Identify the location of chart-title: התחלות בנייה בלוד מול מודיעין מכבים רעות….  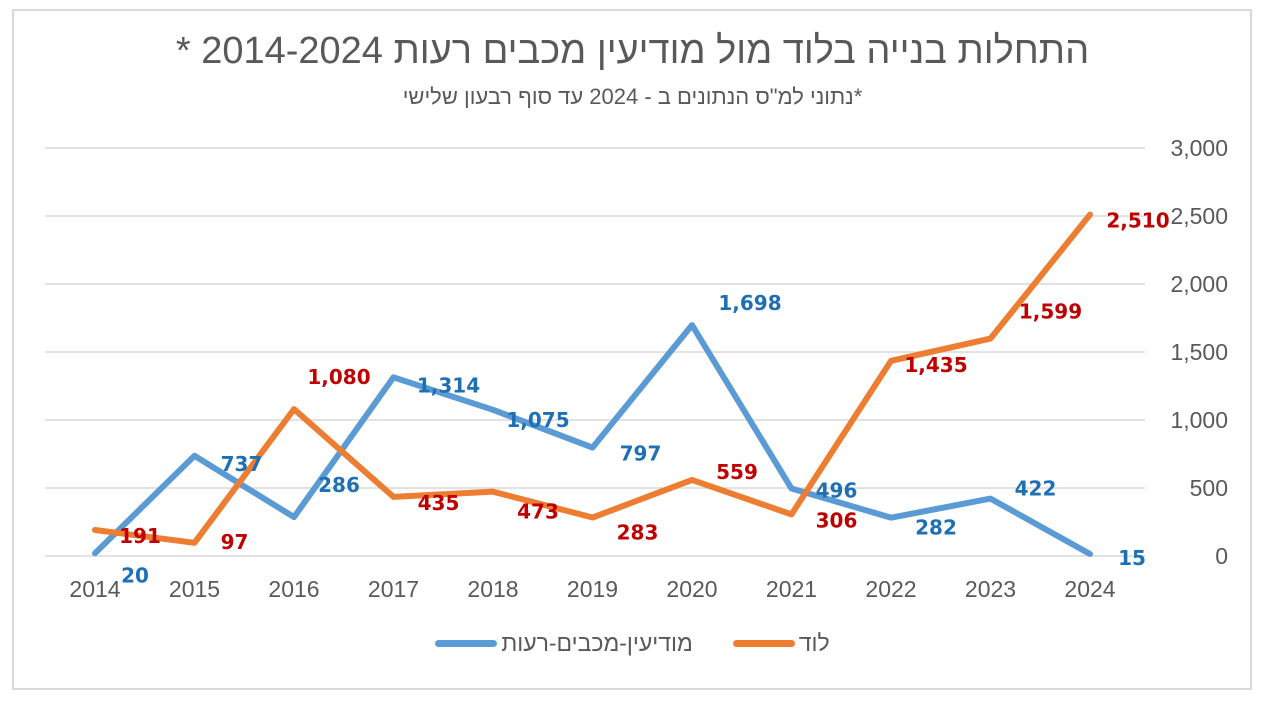
(632, 51).